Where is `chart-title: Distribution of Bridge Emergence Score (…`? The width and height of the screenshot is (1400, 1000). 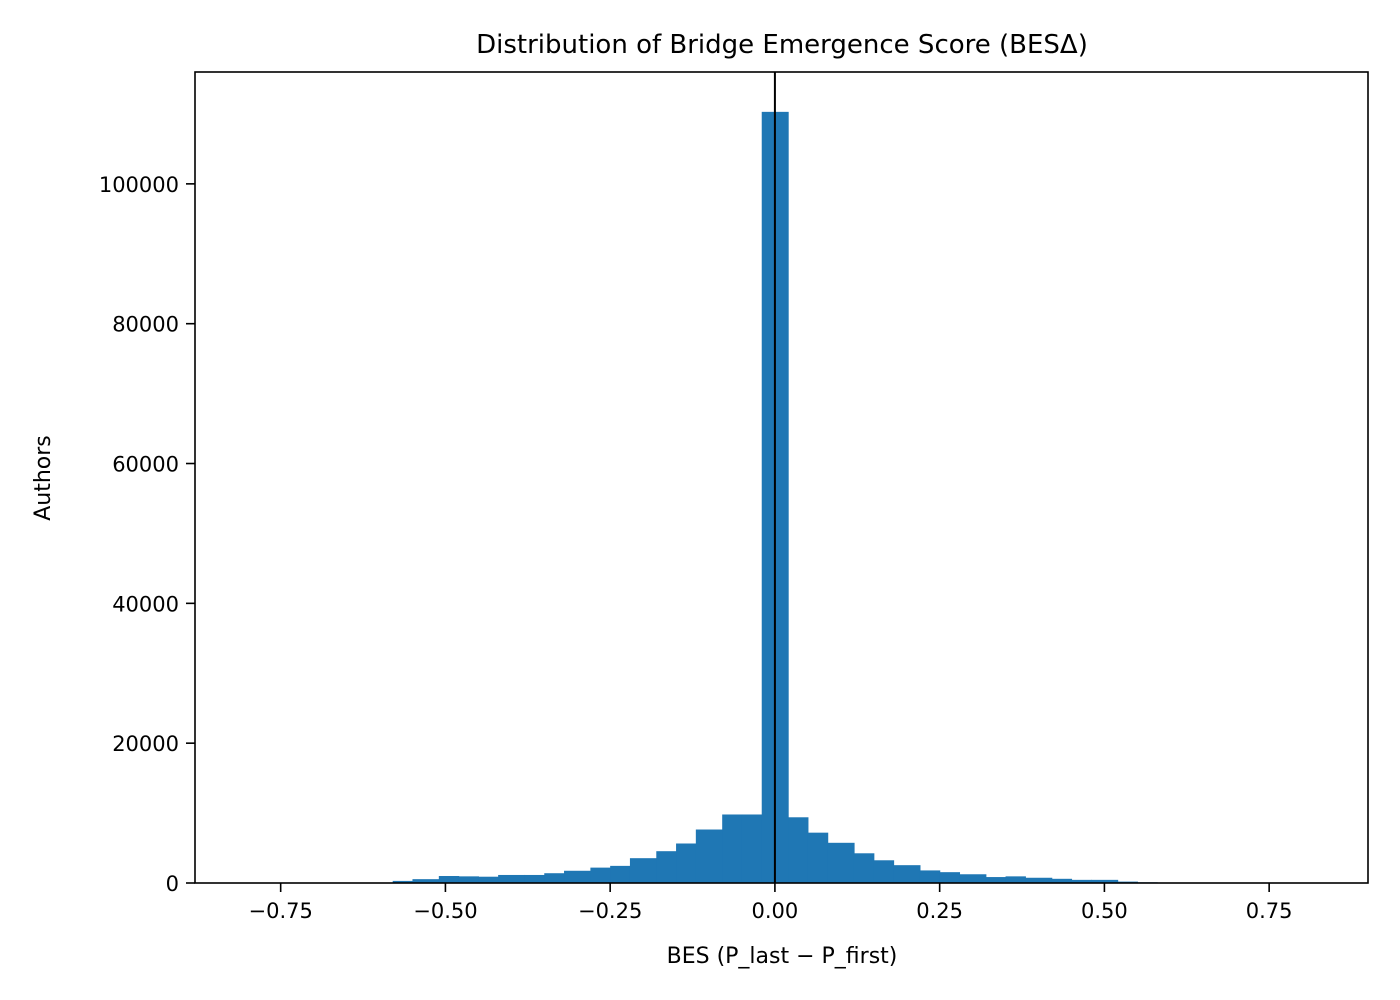
chart-title: Distribution of Bridge Emergence Score (… is located at coordinates (782, 45).